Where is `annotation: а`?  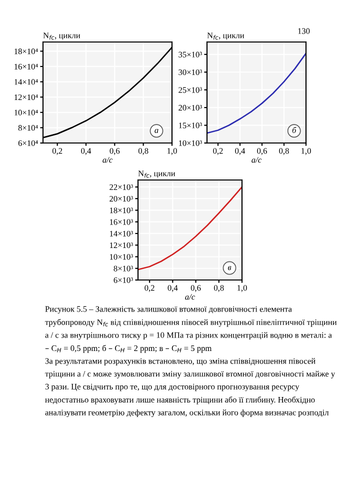
annotation: а is located at coordinates (156, 130).